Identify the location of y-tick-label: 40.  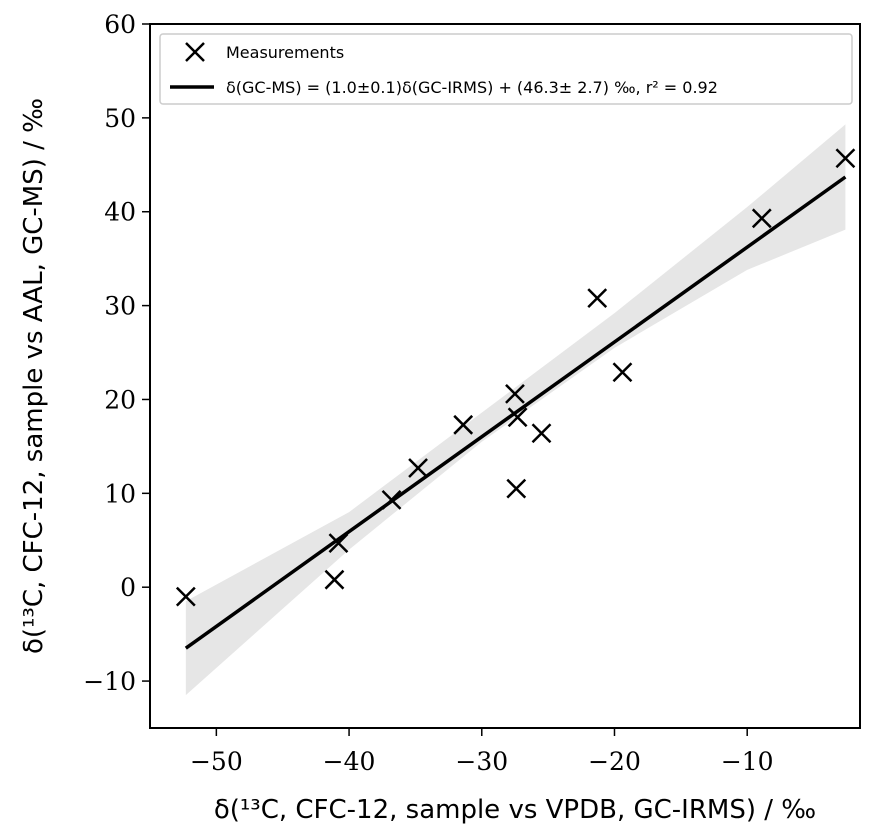
(120, 212).